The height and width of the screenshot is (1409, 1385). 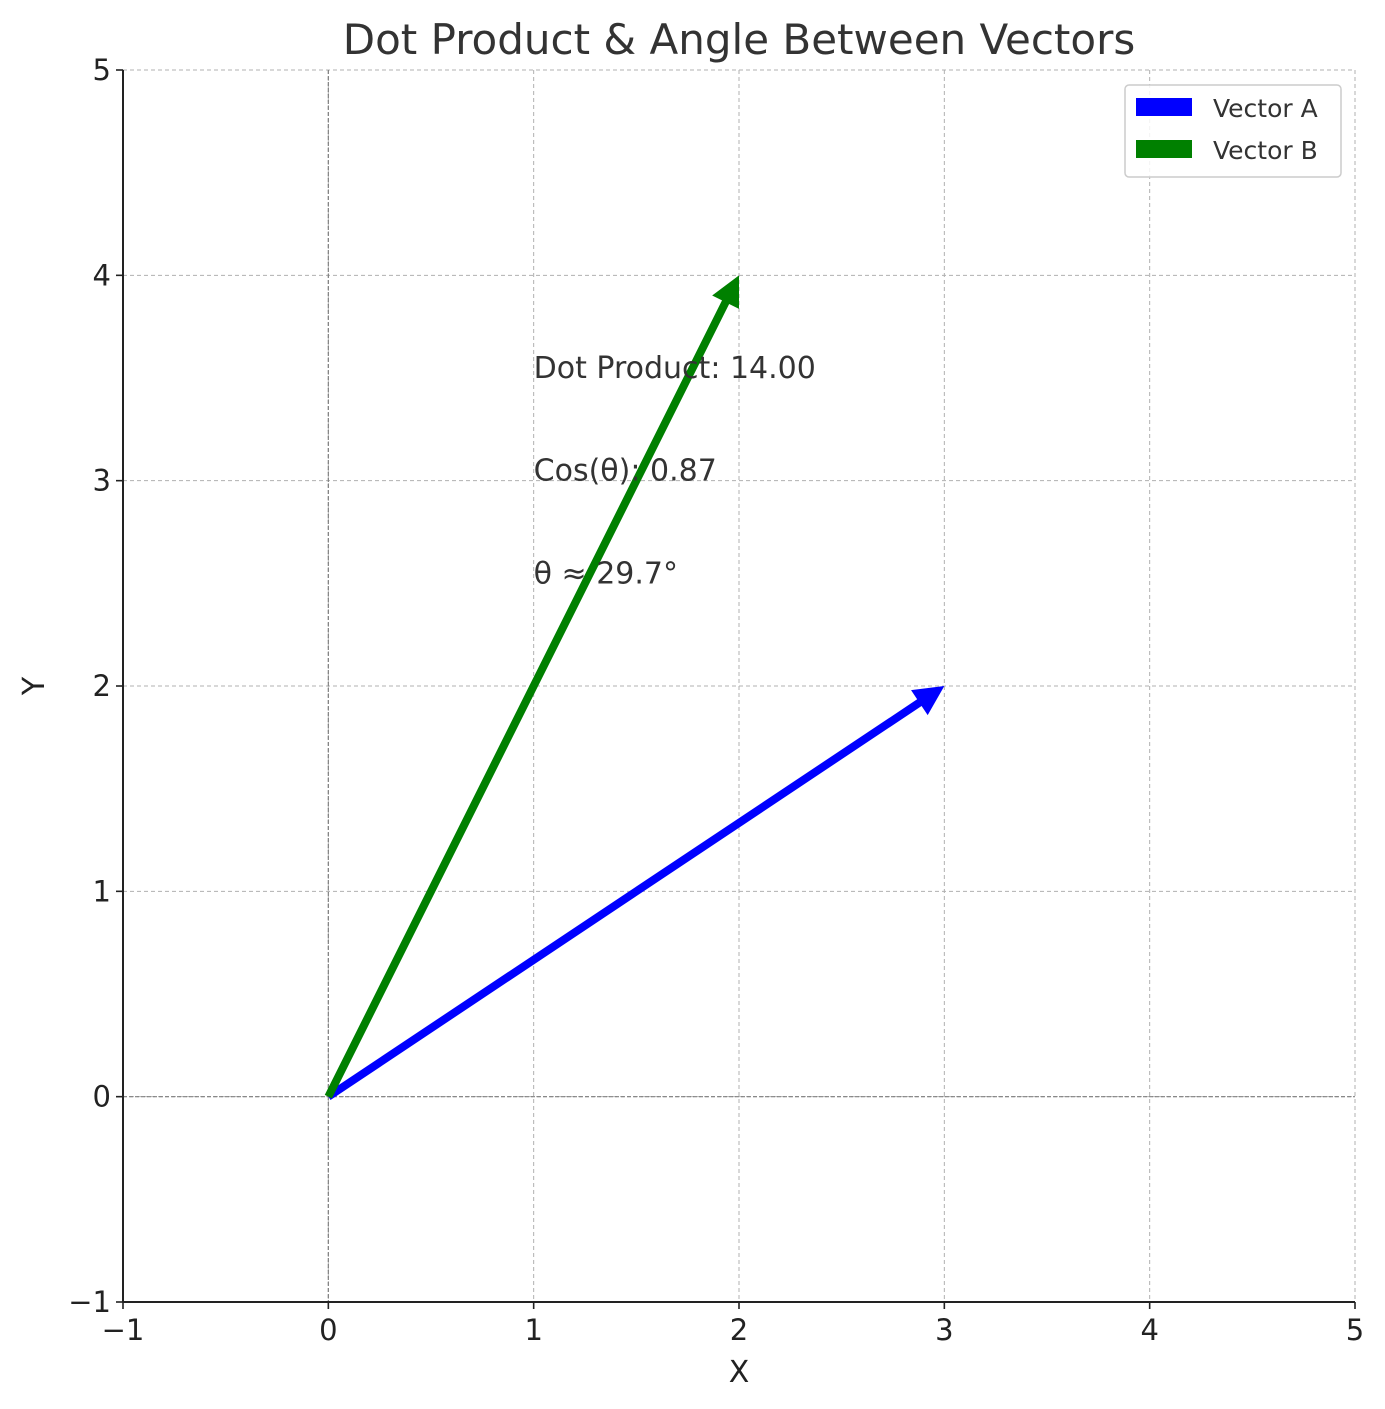 I want to click on annotation-text: Cos(θ): 0.87, so click(x=625, y=471).